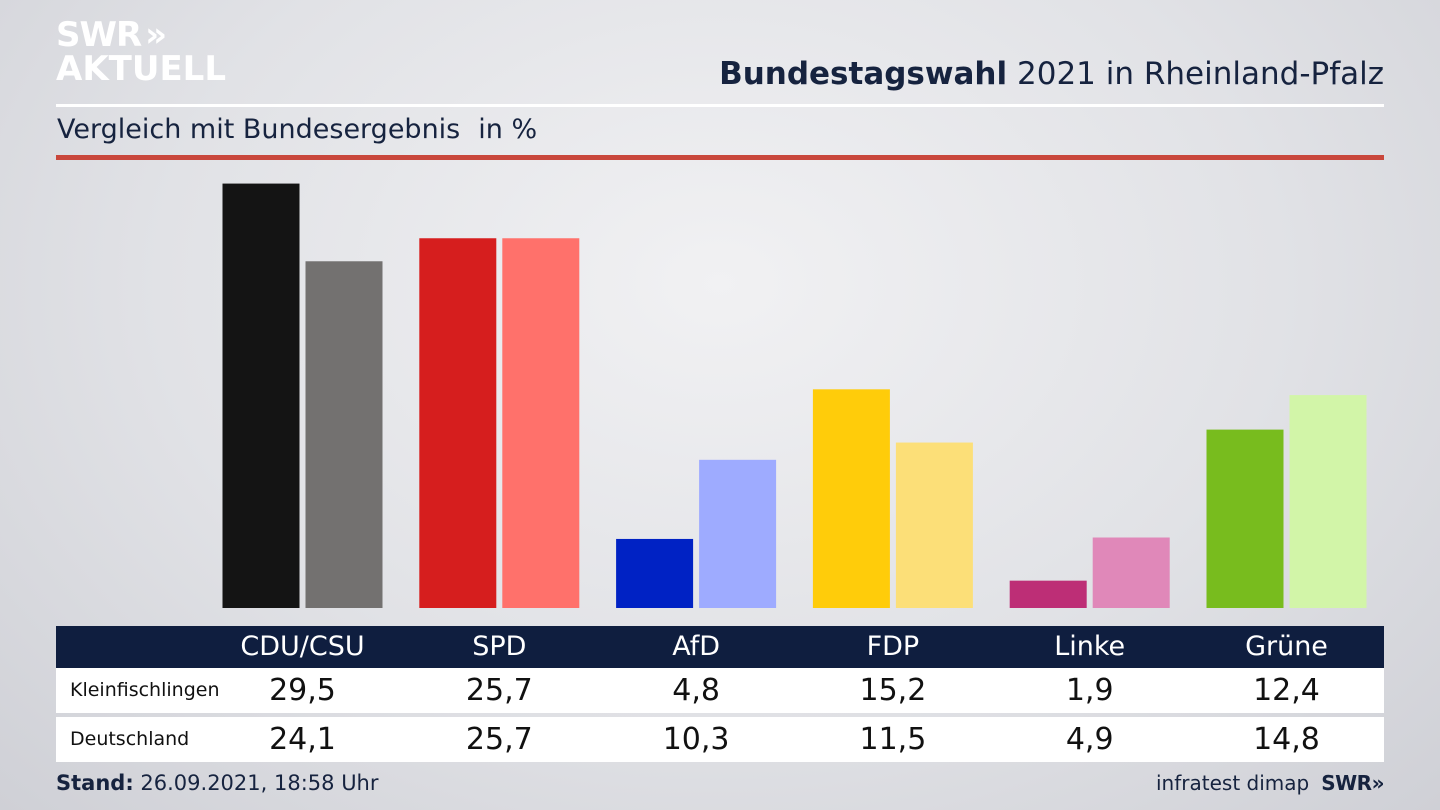  What do you see at coordinates (934, 525) in the screenshot?
I see `bar-fdp-deutschland` at bounding box center [934, 525].